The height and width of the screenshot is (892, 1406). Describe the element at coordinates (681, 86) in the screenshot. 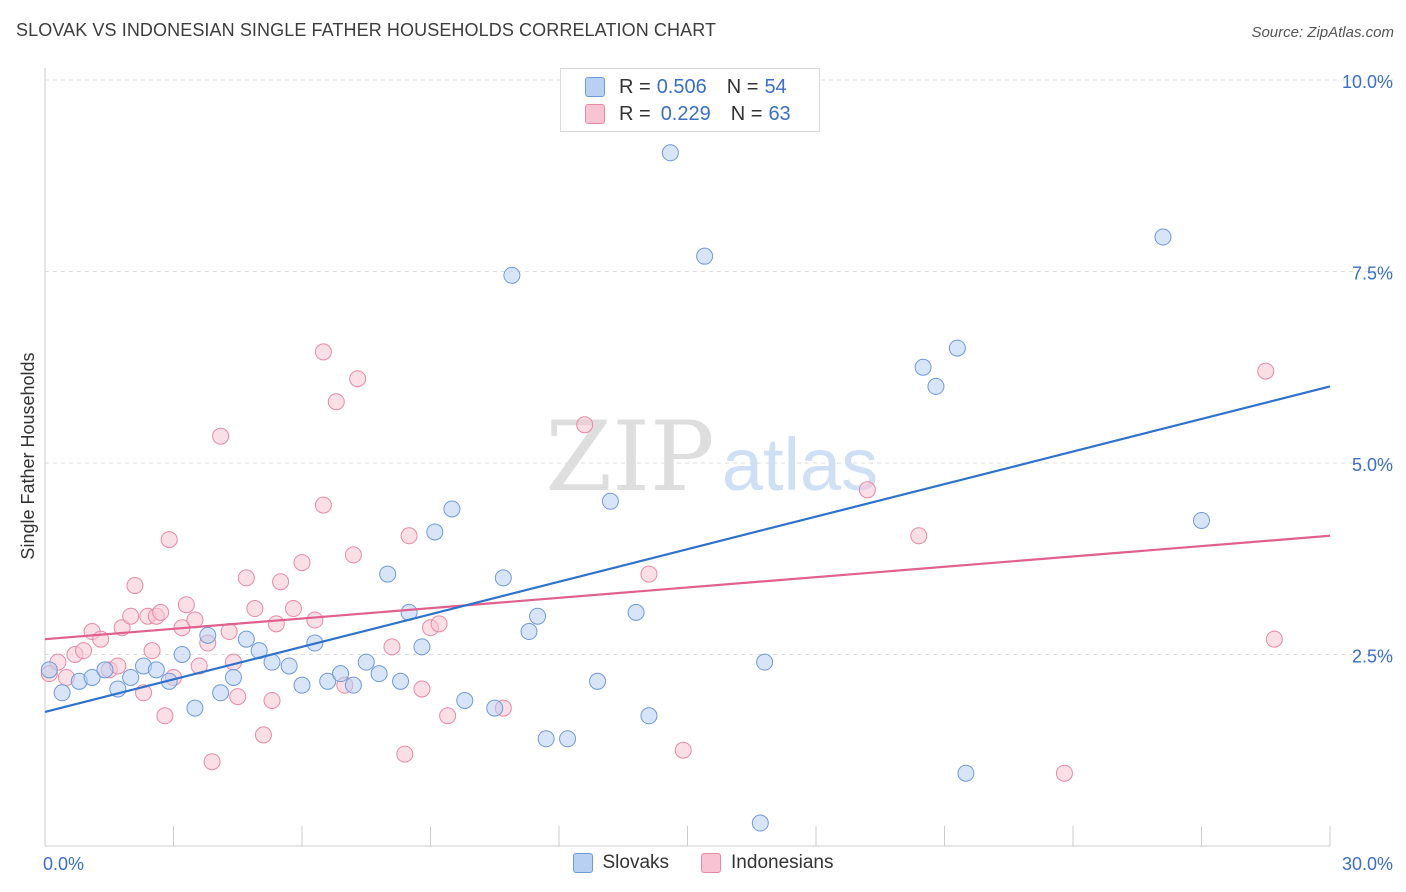

I see `legend-r-value: 0.506` at that location.